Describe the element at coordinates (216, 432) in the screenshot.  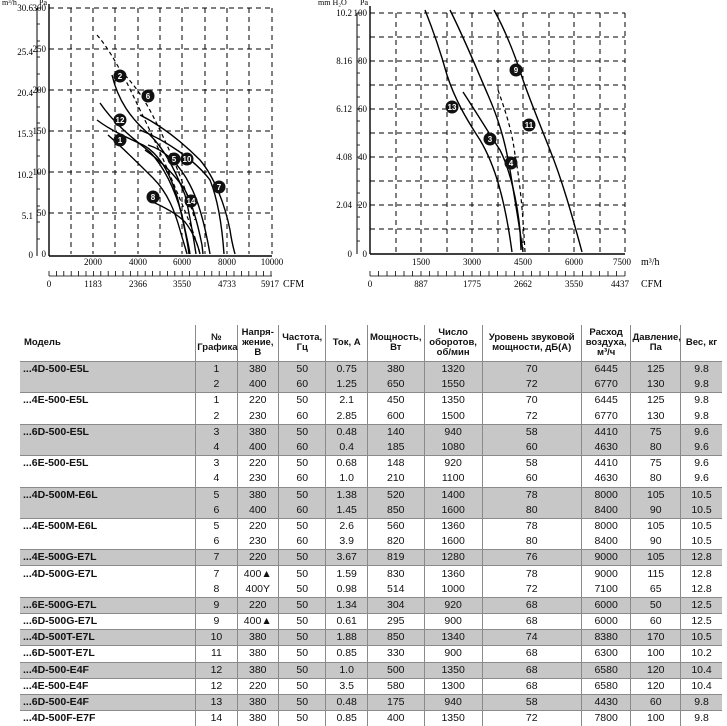
I see `graph-no-cell: 3` at that location.